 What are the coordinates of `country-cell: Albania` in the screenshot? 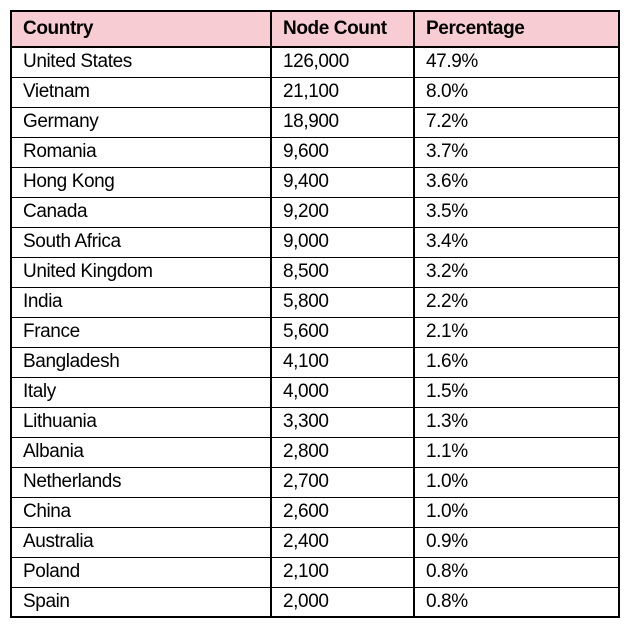 It's located at (141, 452).